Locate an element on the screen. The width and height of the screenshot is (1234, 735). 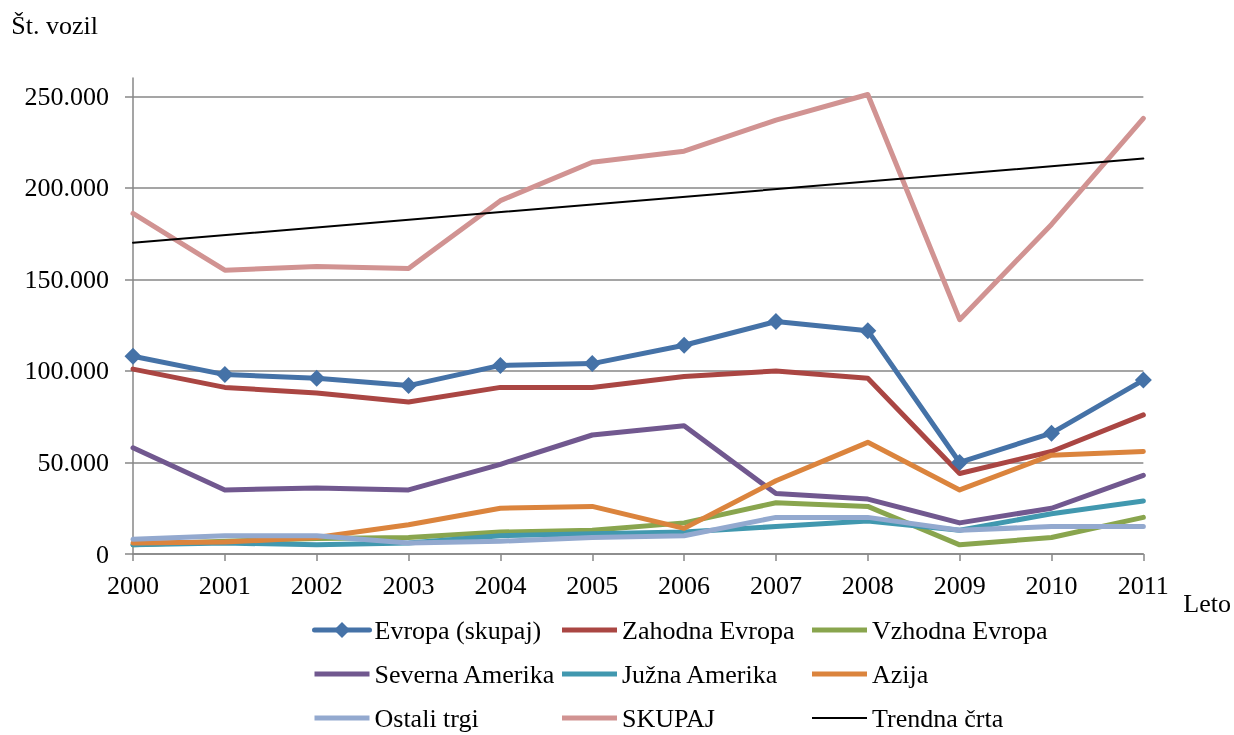
x-tick-label: 2009 is located at coordinates (959, 585).